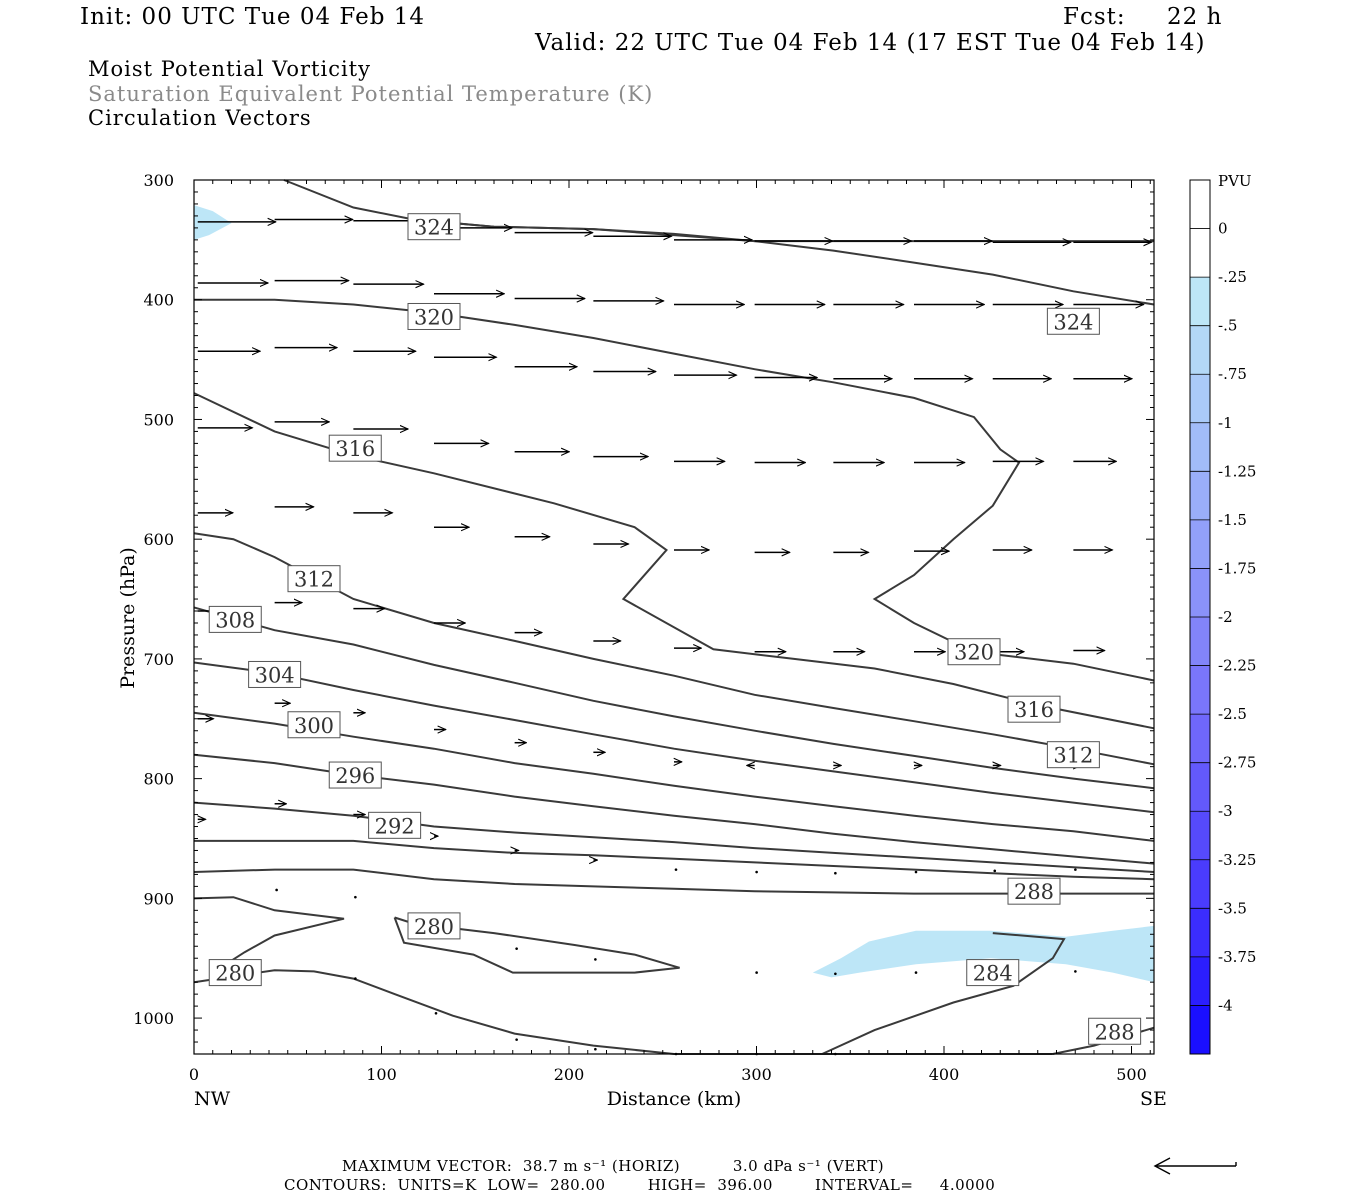 The height and width of the screenshot is (1200, 1350). Describe the element at coordinates (314, 580) in the screenshot. I see `contour-label-text: 312` at that location.